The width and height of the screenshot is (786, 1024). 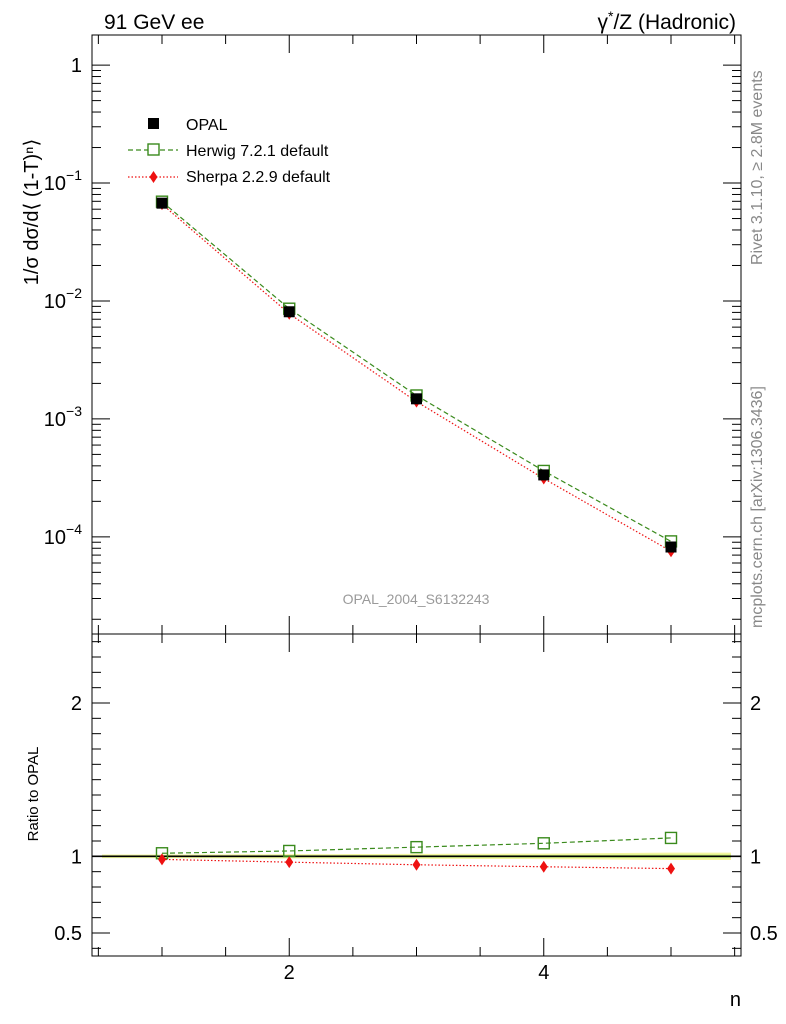 What do you see at coordinates (757, 507) in the screenshot?
I see `mcplots-label: mcplots.cern.ch [arXiv:1306.3436]` at bounding box center [757, 507].